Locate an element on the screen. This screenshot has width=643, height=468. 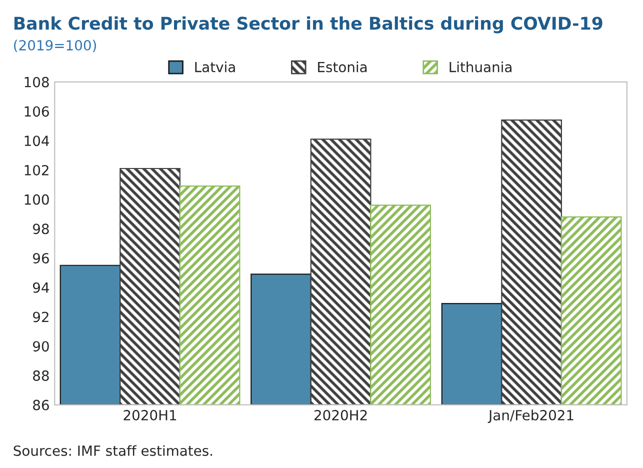
y-tick-label: 88 is located at coordinates (41, 375).